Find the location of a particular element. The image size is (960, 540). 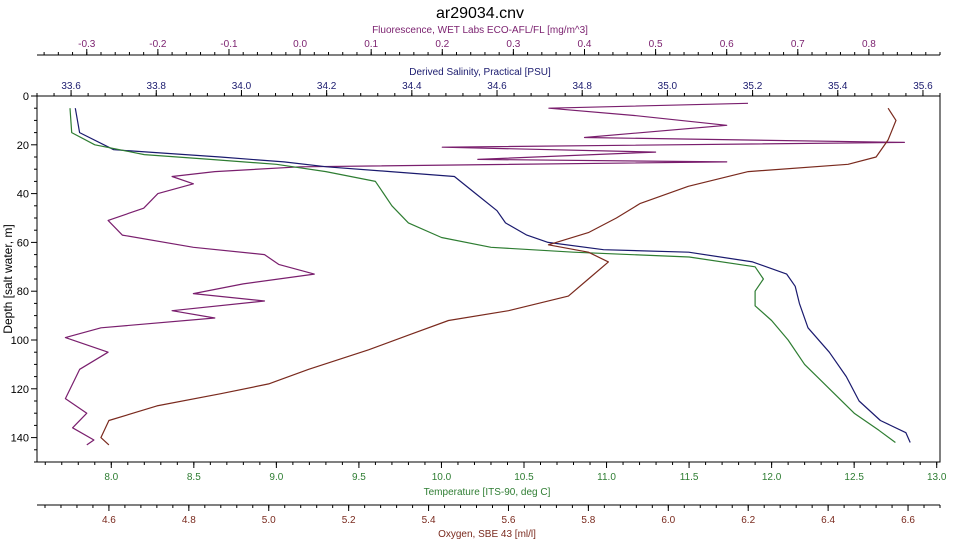

fluorescence-tick-label: 0.7 is located at coordinates (798, 44).